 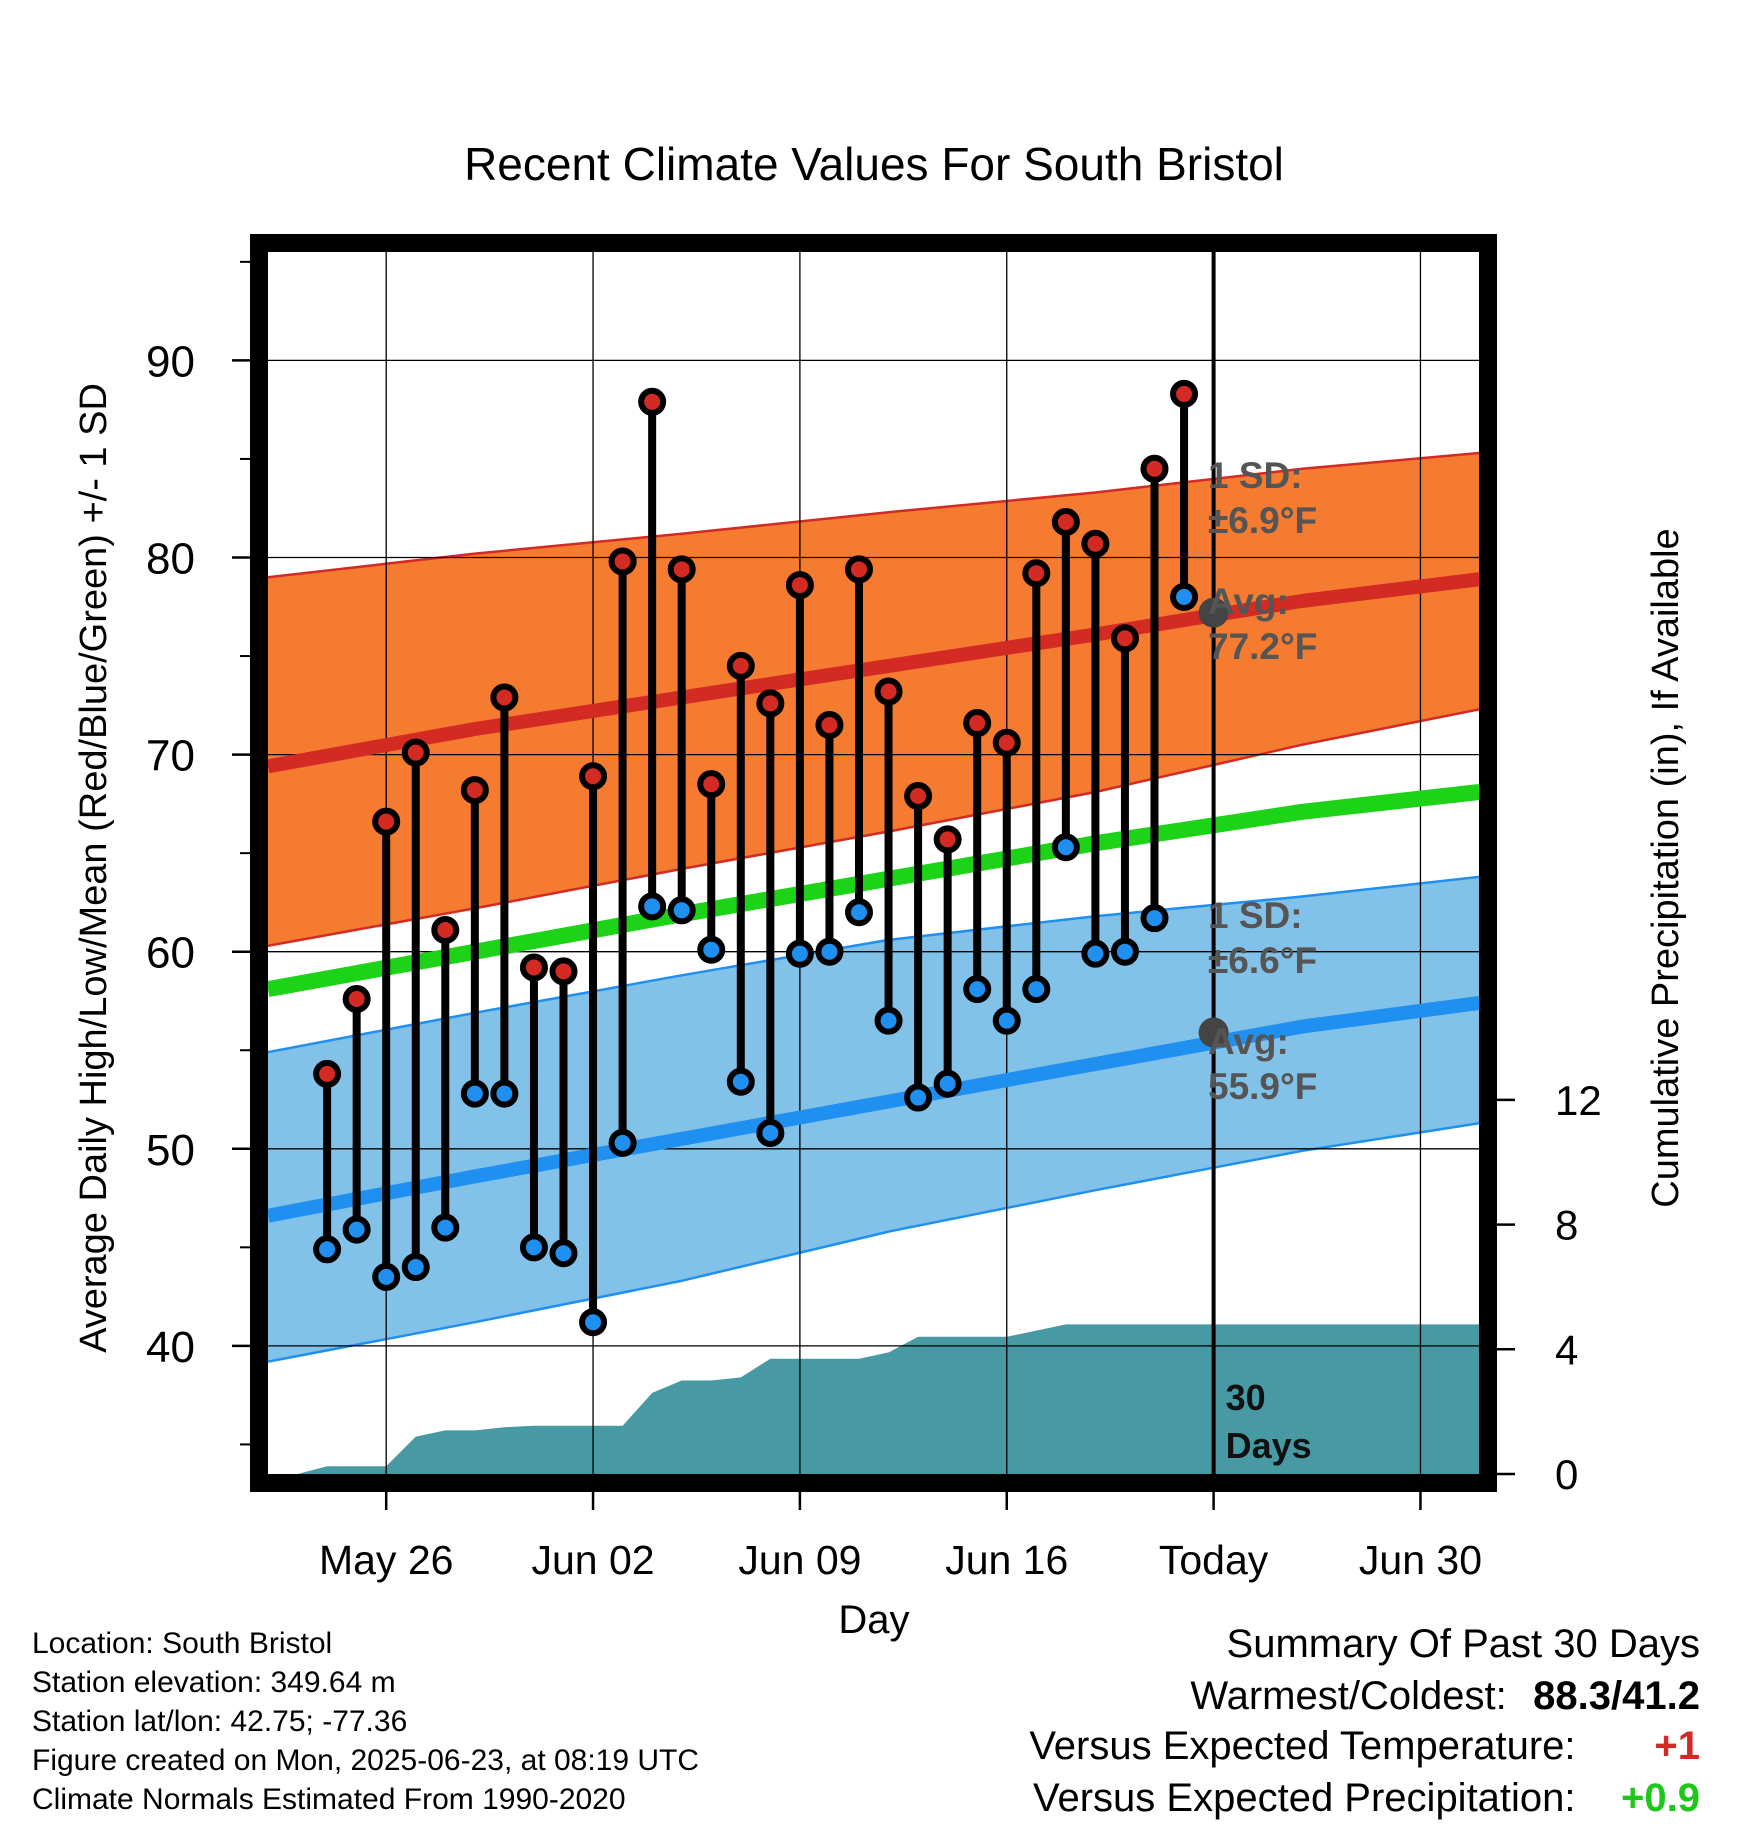 I want to click on summary-title-text: Summary Of Past 30 Days, so click(x=1463, y=1644).